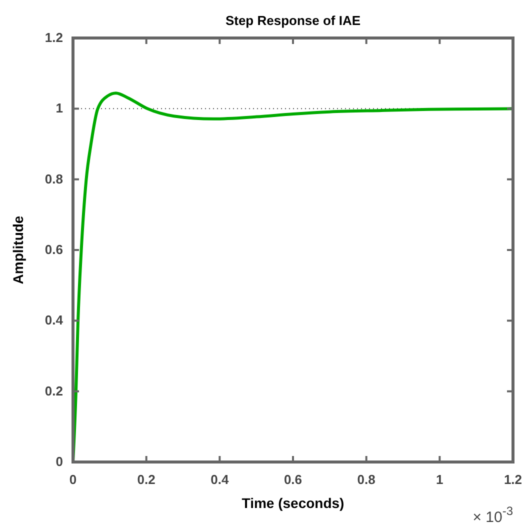 The width and height of the screenshot is (527, 529). Describe the element at coordinates (513, 479) in the screenshot. I see `x-tick-label: 1.2` at that location.